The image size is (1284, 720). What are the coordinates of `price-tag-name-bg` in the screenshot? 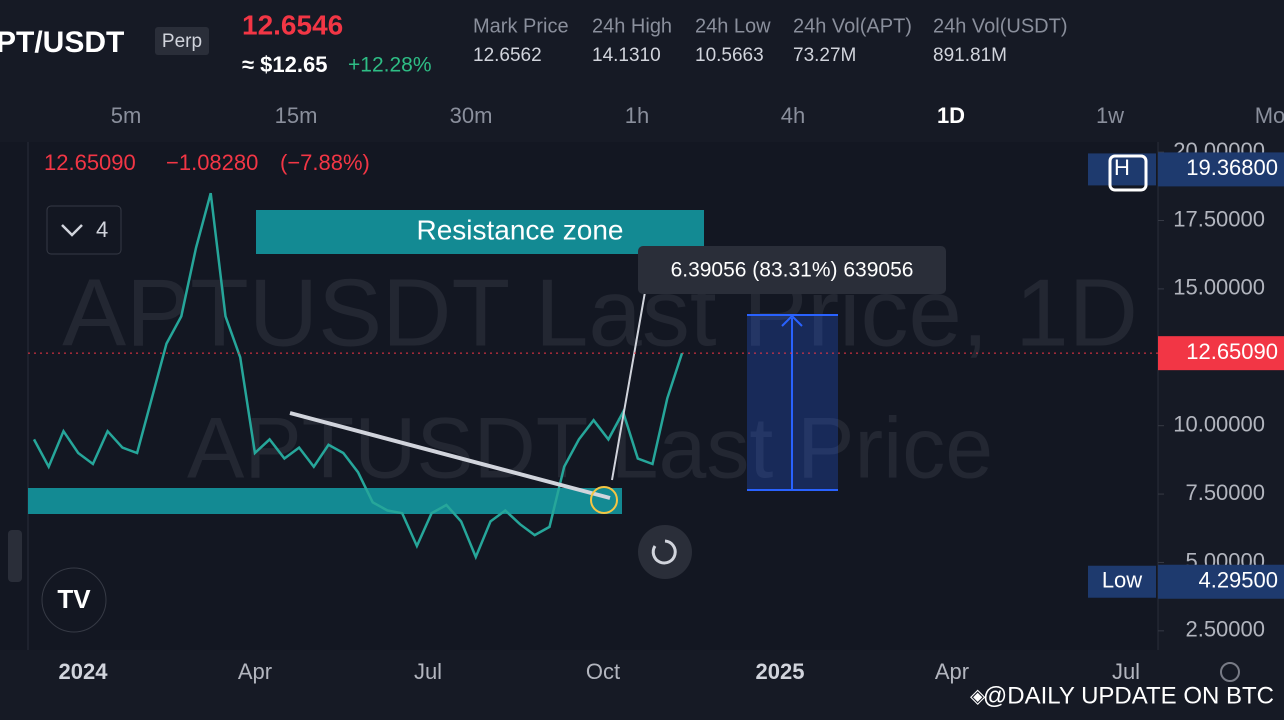 It's located at (1122, 581).